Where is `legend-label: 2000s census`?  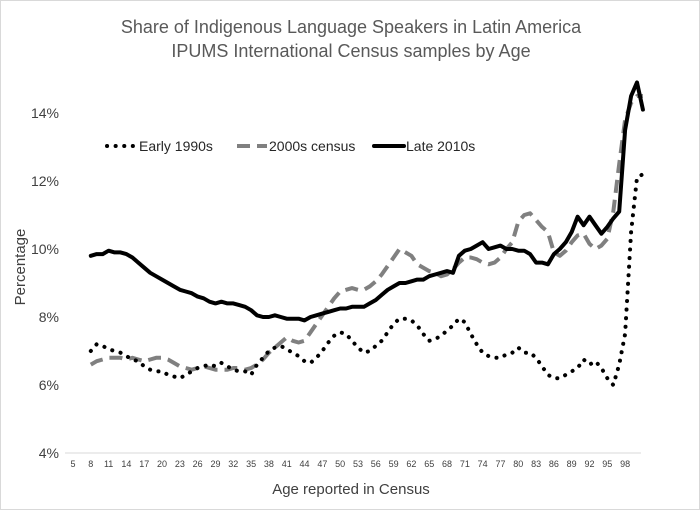
legend-label: 2000s census is located at coordinates (312, 146).